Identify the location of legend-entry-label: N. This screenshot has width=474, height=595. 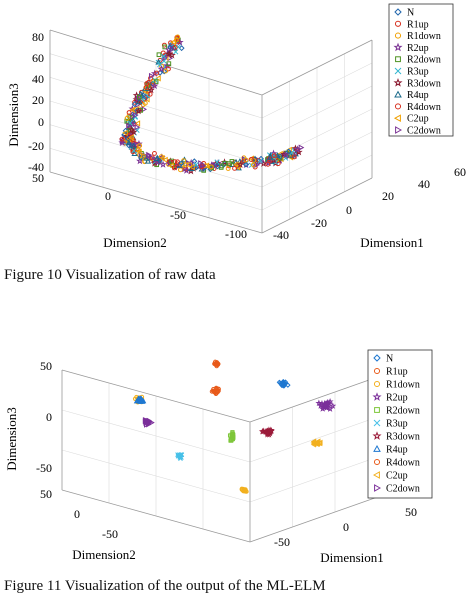
(410, 13).